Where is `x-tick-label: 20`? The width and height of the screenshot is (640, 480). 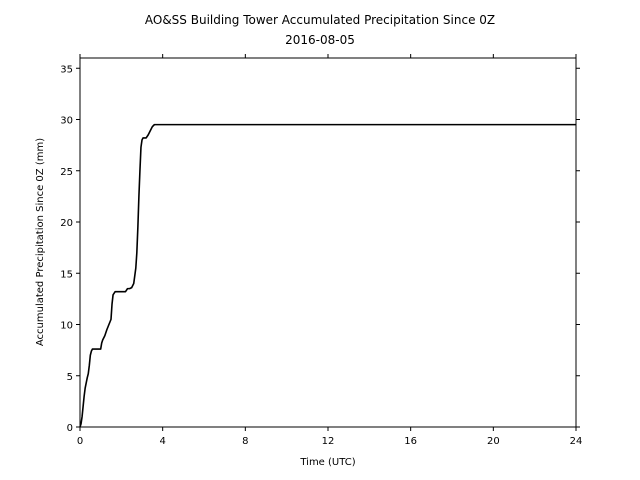 x-tick-label: 20 is located at coordinates (493, 441).